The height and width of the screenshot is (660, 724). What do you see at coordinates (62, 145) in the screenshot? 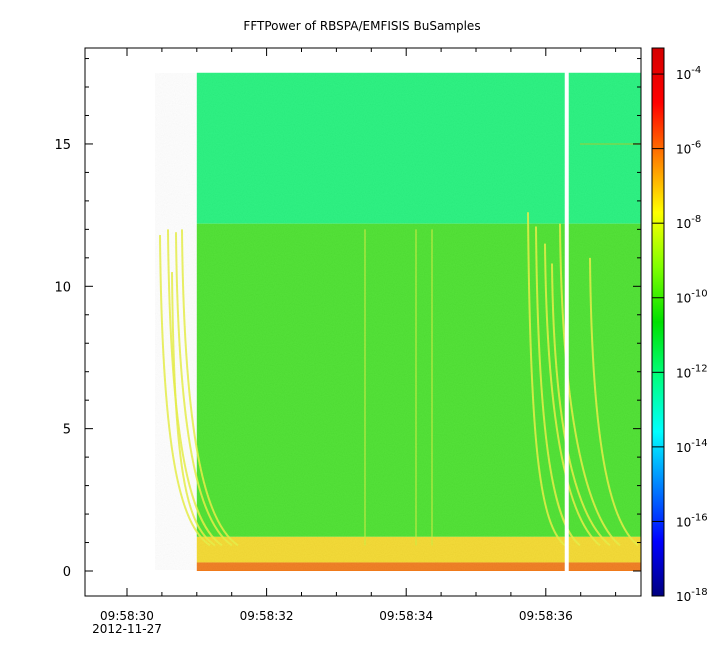
I see `y-tick-label: 15` at bounding box center [62, 145].